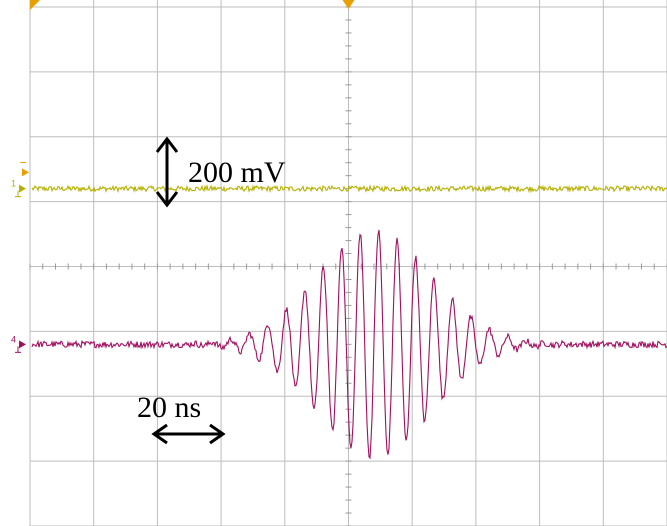  I want to click on trigger-level-marker, so click(25, 172).